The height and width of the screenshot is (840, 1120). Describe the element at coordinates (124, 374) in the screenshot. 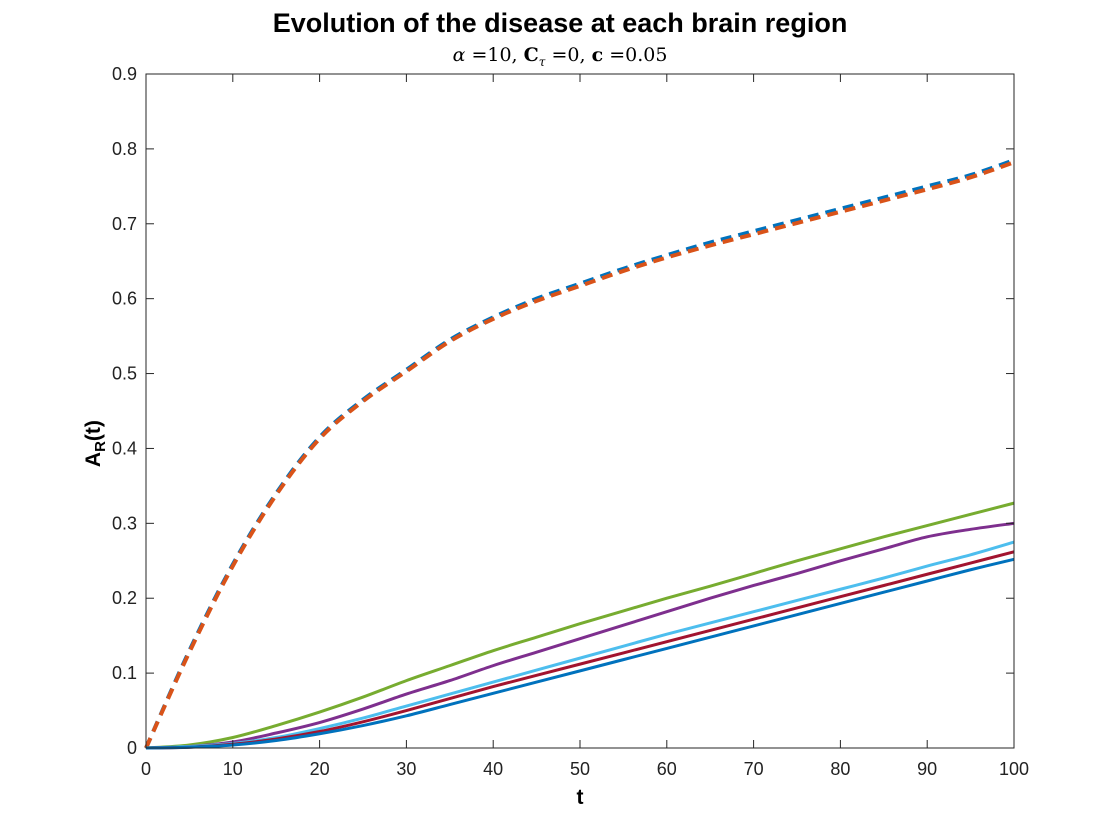

I see `y-tick-label: 0.5` at that location.